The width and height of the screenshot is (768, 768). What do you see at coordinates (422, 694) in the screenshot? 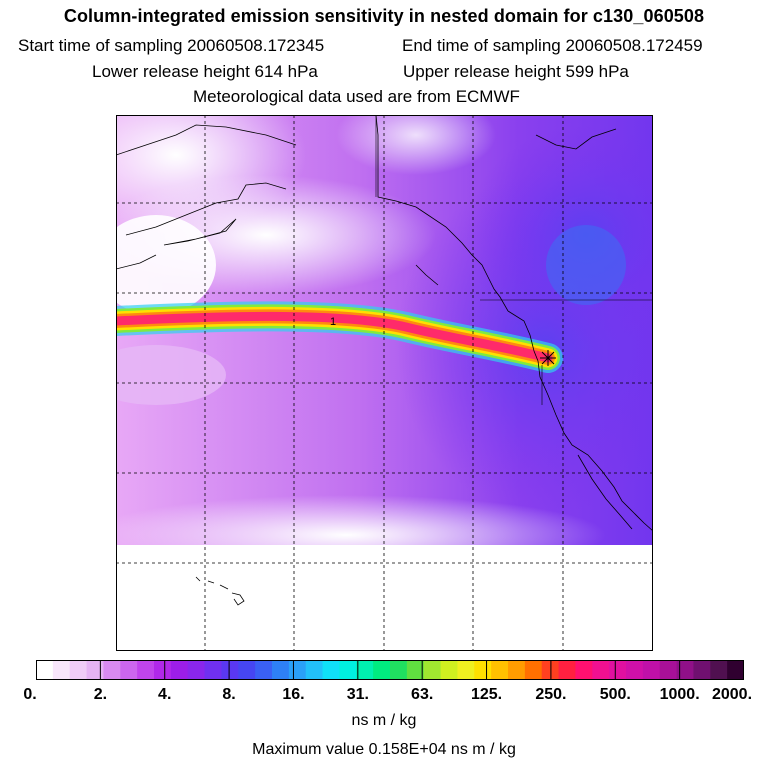
I see `colorbar-tick-label: 63.` at bounding box center [422, 694].